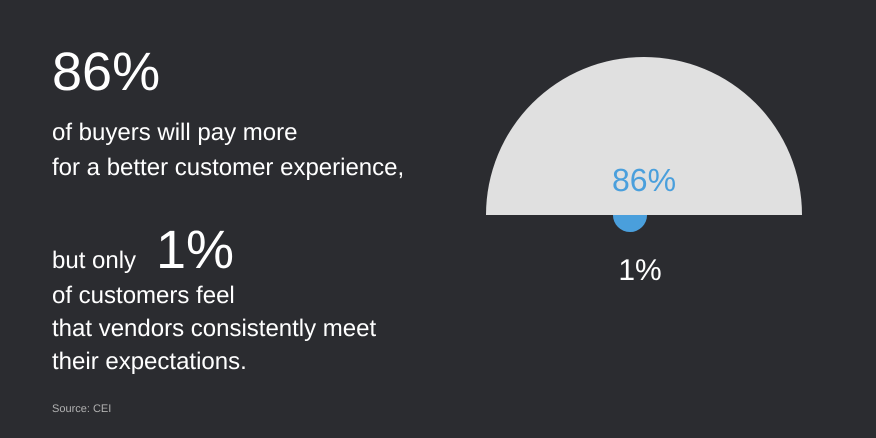  I want to click on data-label: 86%, so click(644, 180).